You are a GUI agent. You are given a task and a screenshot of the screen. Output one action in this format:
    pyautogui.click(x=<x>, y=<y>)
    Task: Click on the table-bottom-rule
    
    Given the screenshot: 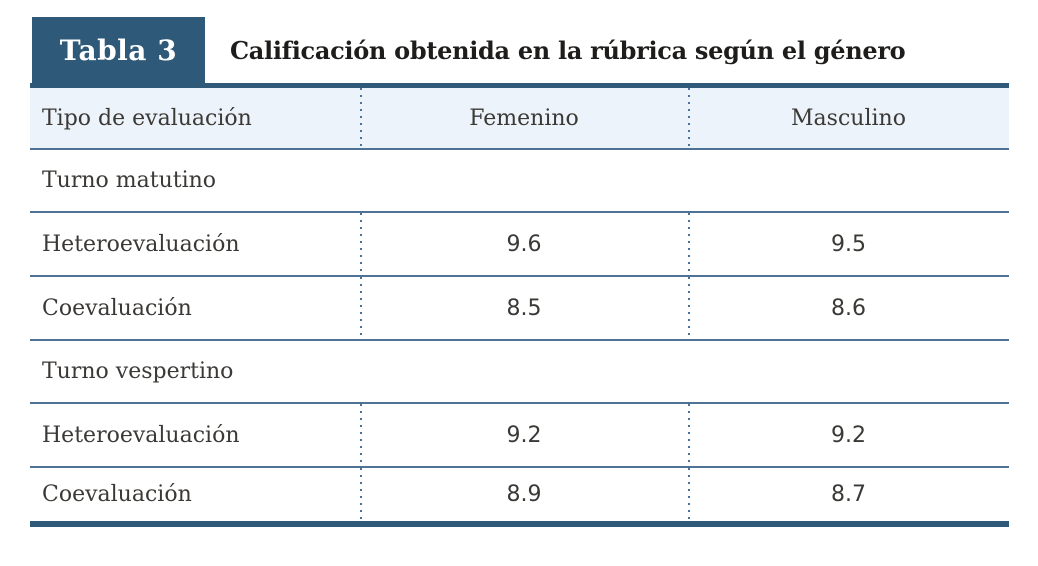 What is the action you would take?
    pyautogui.click(x=519, y=524)
    